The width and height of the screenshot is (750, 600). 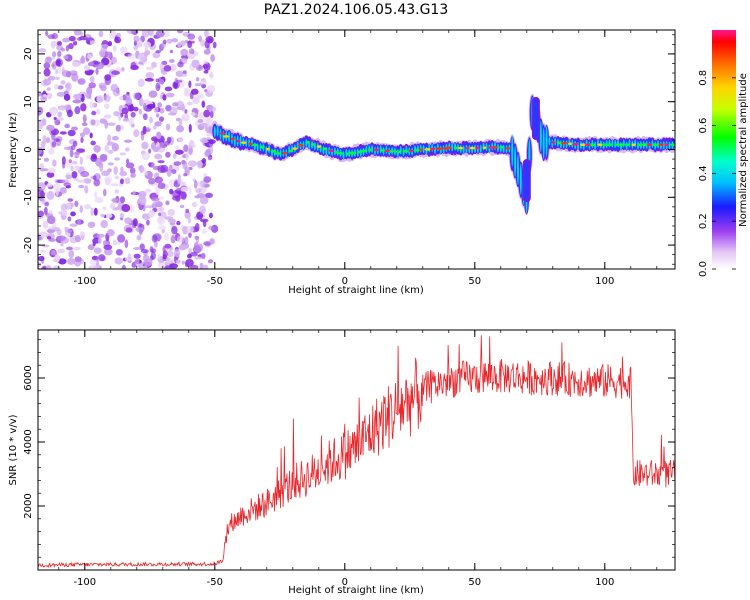 What do you see at coordinates (28, 441) in the screenshot?
I see `snr-y-tick-label: 4000` at bounding box center [28, 441].